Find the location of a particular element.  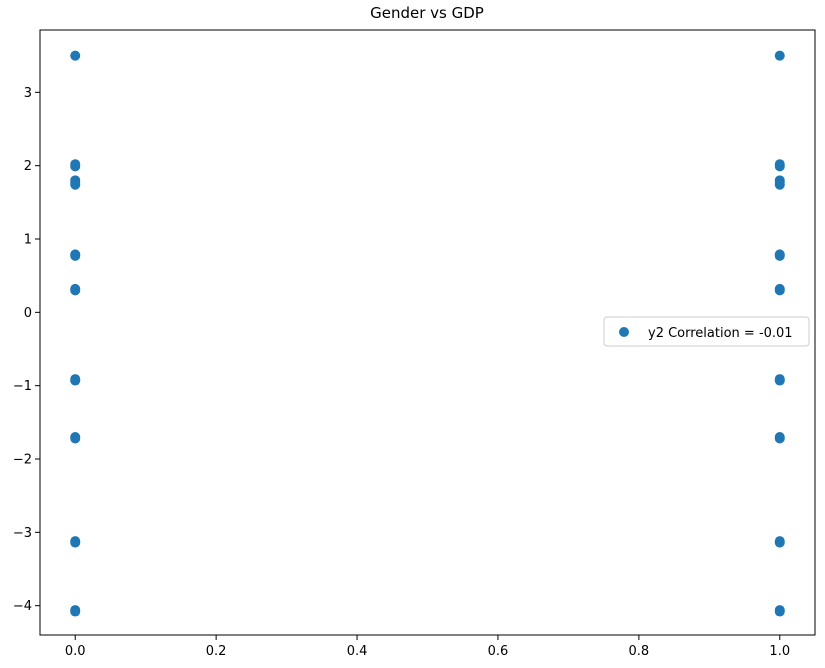

chart-title: Gender vs GDP is located at coordinates (427, 13).